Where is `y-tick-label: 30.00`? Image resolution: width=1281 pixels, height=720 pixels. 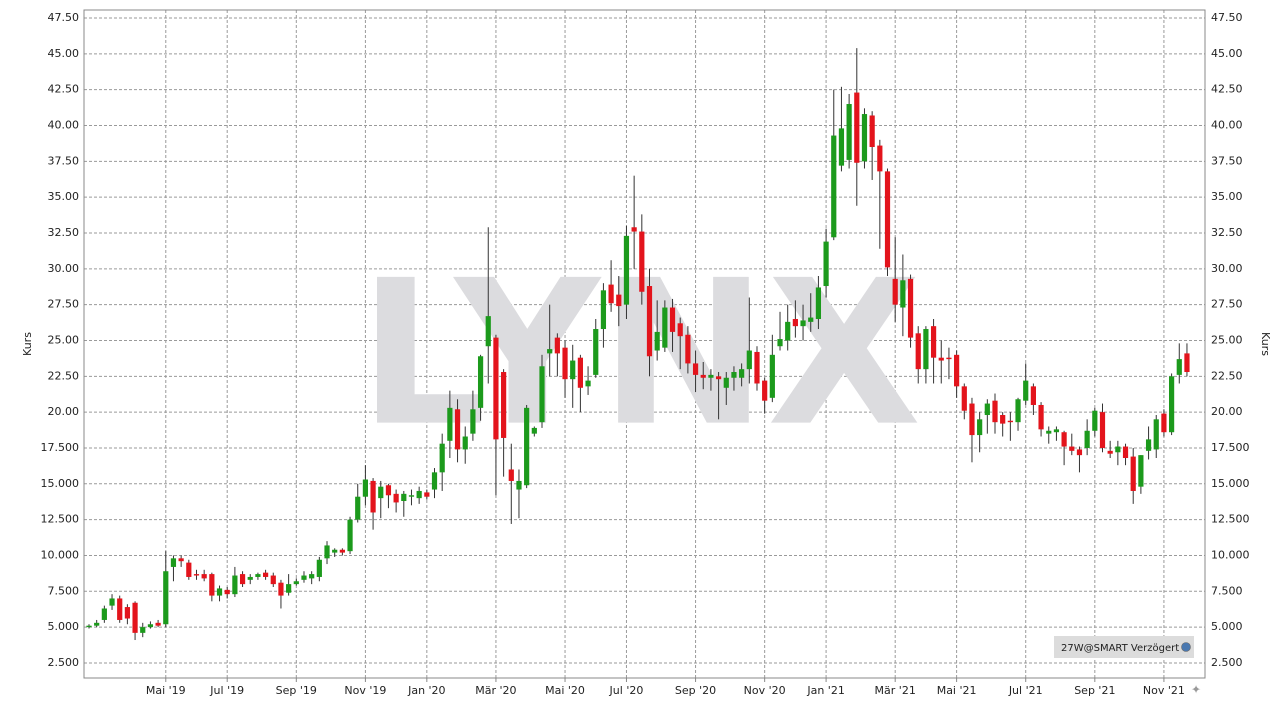
y-tick-label: 30.00 is located at coordinates (64, 268).